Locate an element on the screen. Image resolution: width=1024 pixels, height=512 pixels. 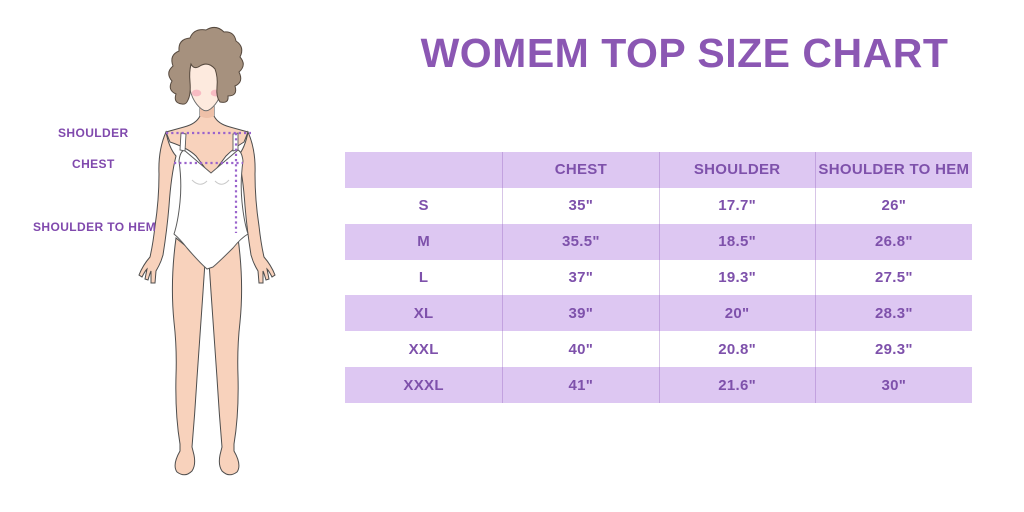
right-strap is located at coordinates (235, 142).